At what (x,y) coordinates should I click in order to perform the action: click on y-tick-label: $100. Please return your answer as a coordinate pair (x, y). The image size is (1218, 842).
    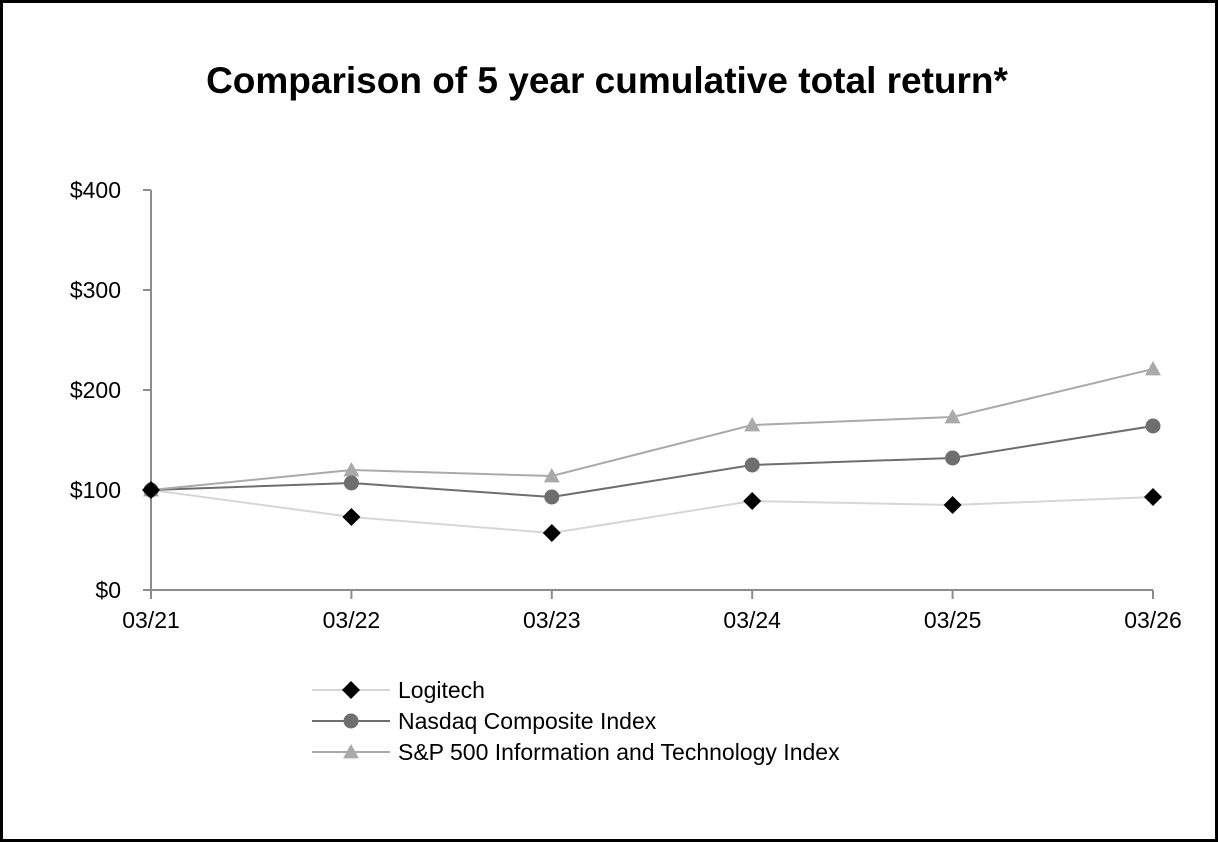
    Looking at the image, I should click on (95, 490).